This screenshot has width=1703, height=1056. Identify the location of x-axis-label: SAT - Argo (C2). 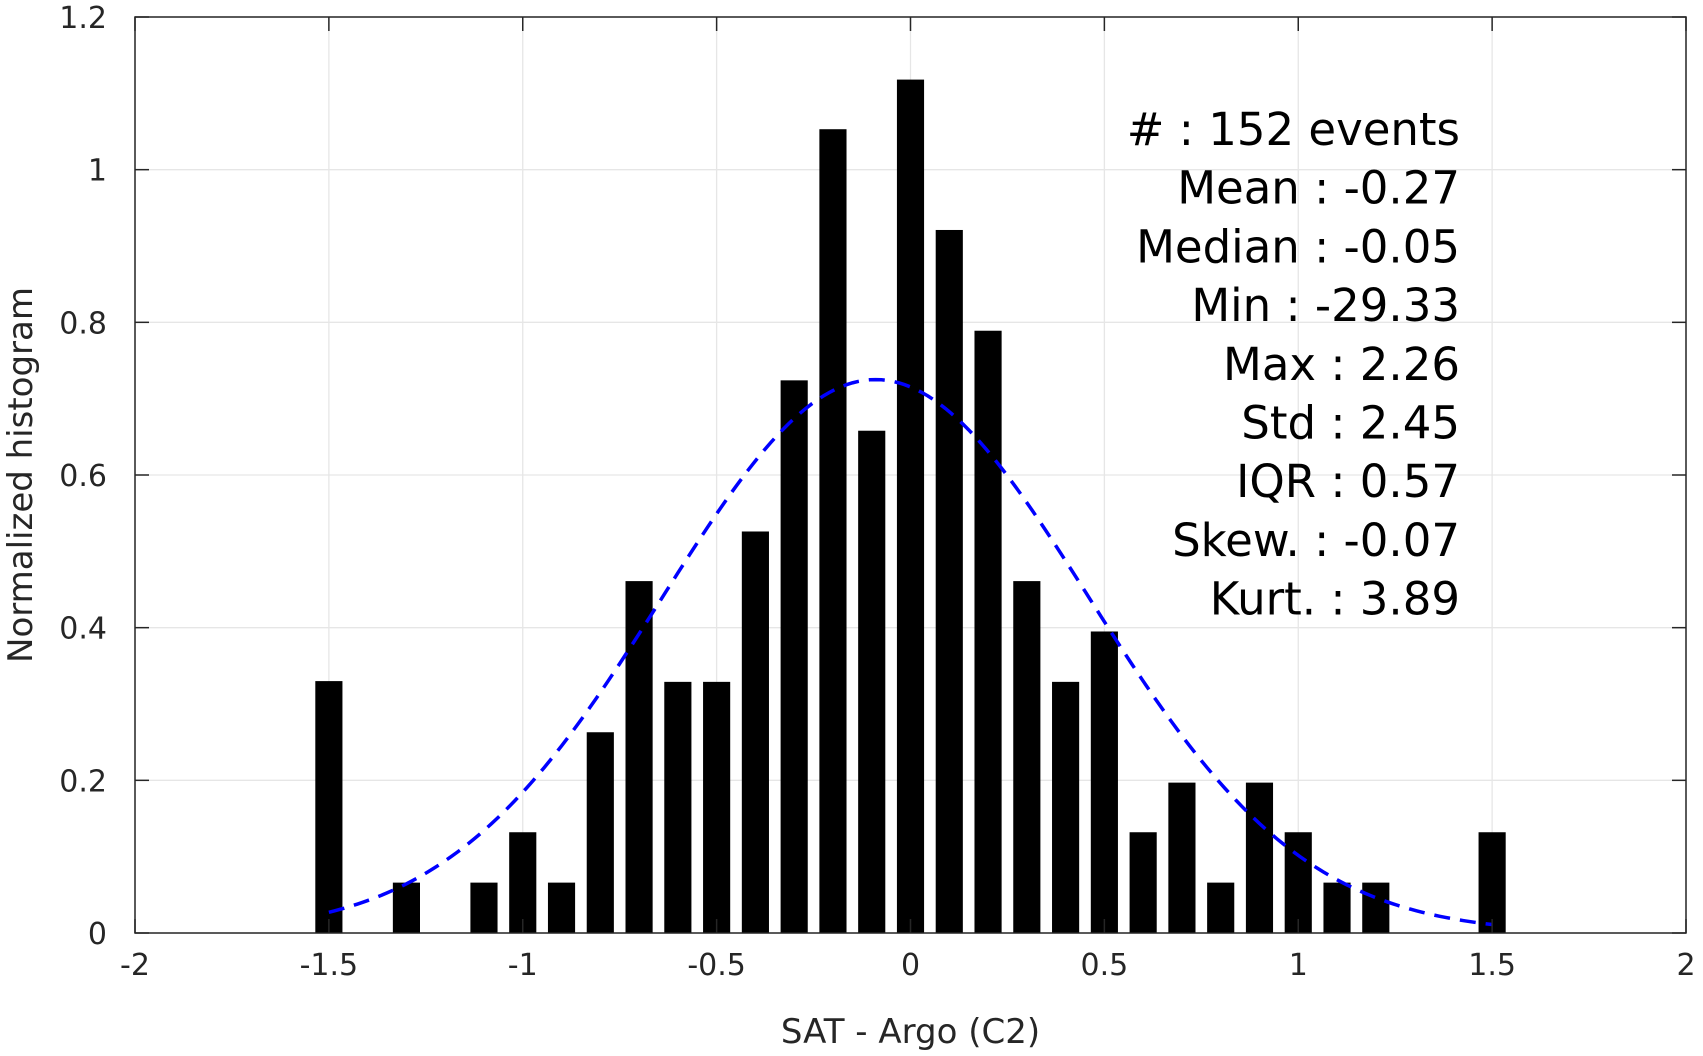
(910, 1032).